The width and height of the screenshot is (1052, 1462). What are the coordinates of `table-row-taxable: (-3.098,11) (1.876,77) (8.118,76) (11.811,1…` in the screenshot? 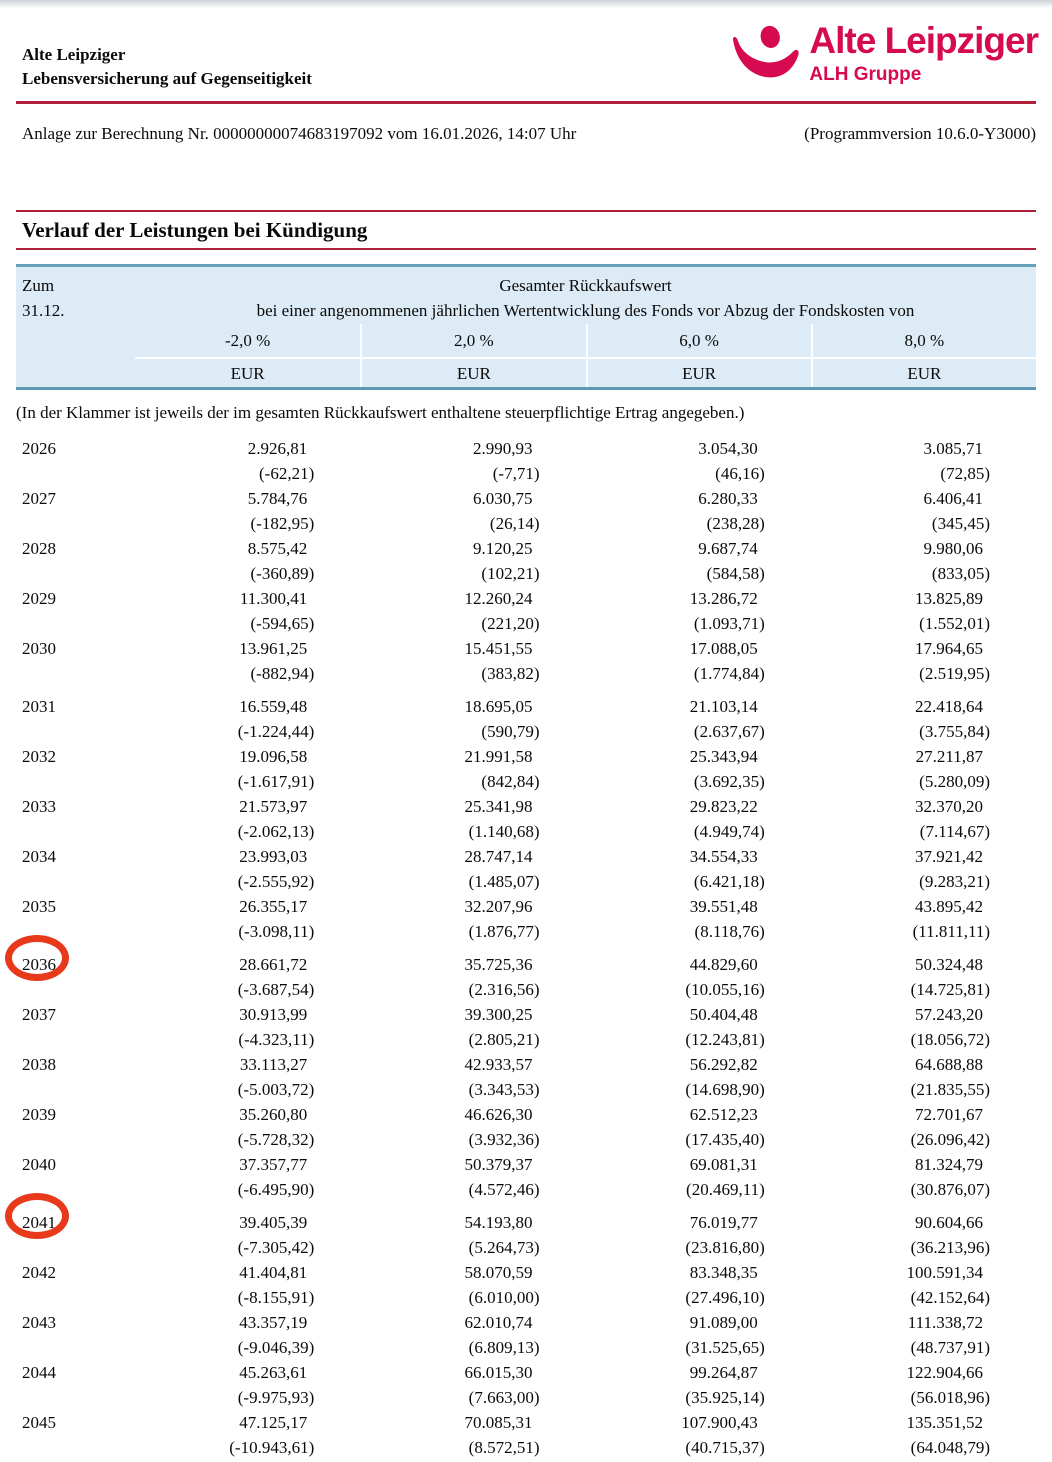 It's located at (526, 931).